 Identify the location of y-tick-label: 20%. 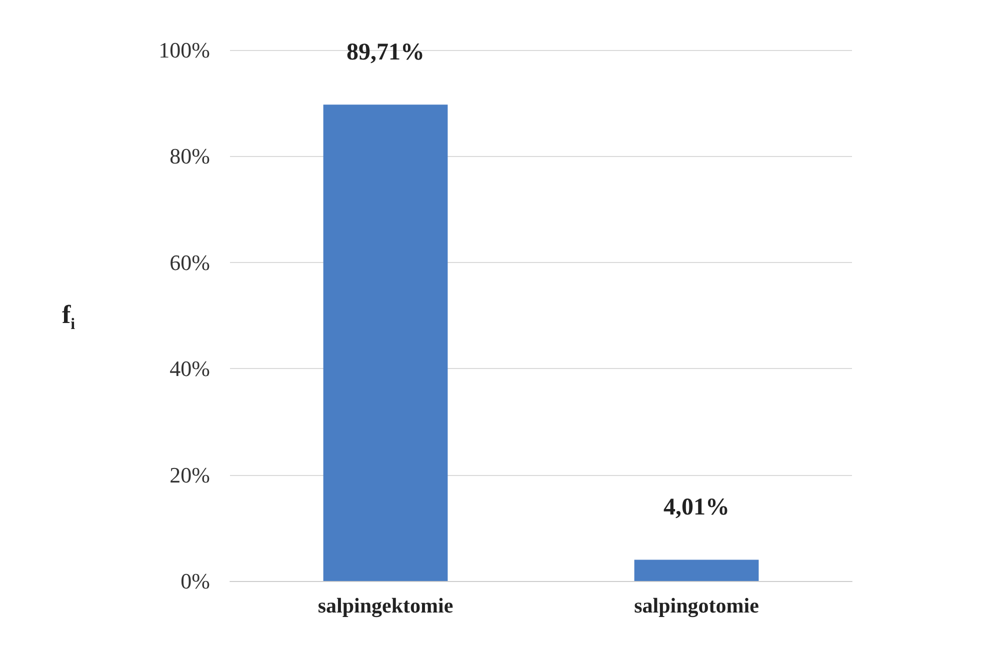
(190, 475).